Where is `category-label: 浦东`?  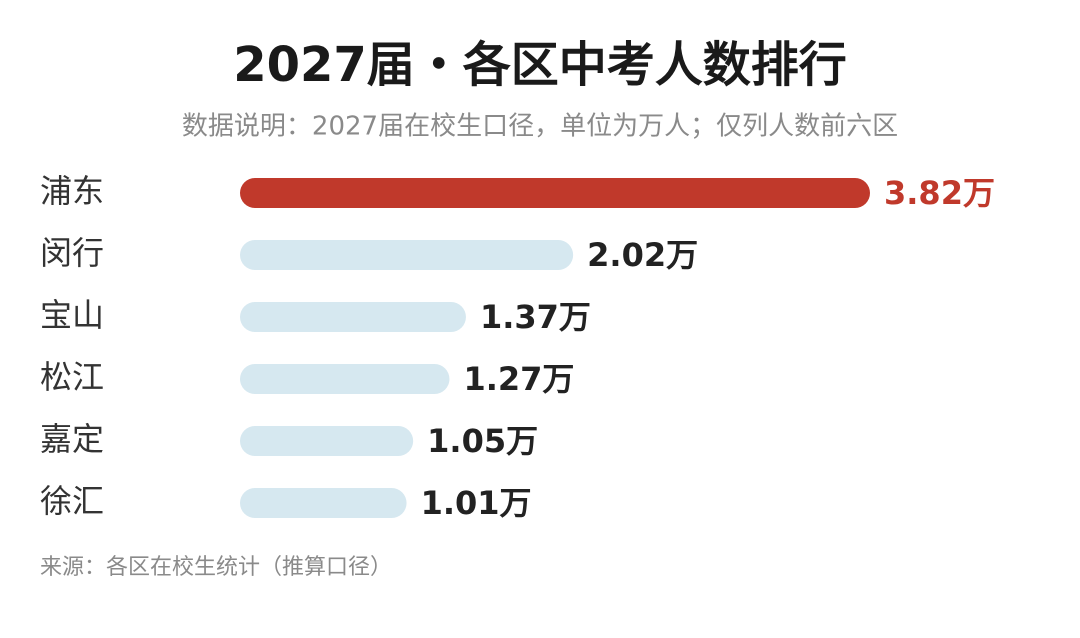 category-label: 浦东 is located at coordinates (72, 191).